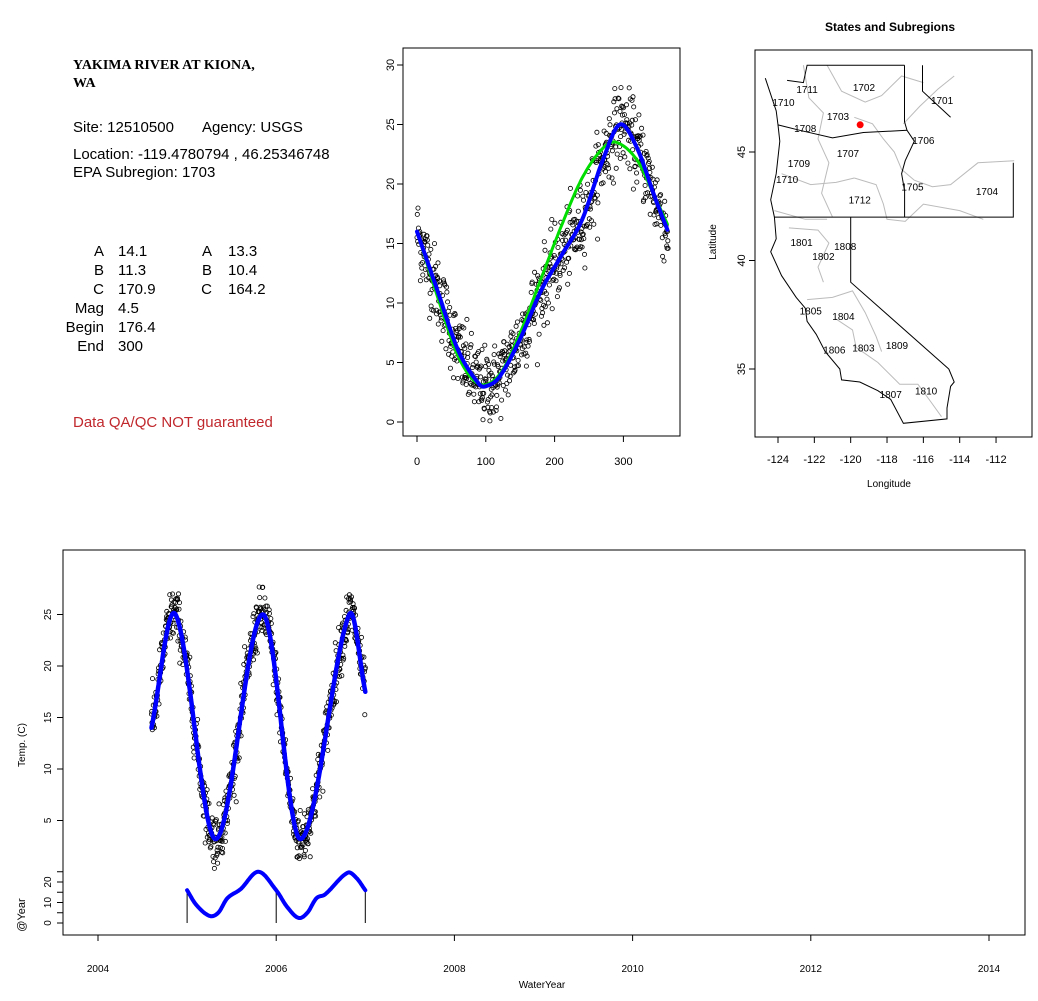 Image resolution: width=1038 pixels, height=1001 pixels. What do you see at coordinates (486, 462) in the screenshot?
I see `x-tick-label: 100` at bounding box center [486, 462].